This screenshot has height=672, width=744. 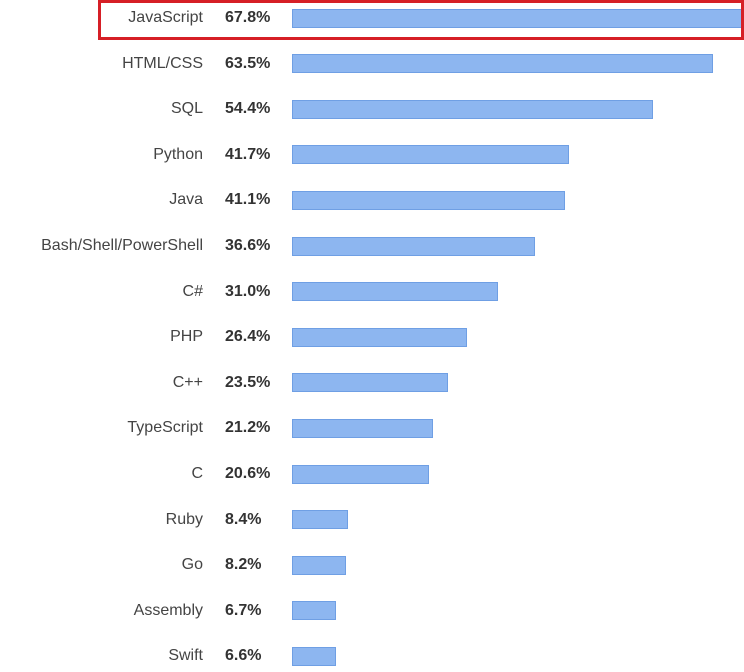 What do you see at coordinates (248, 291) in the screenshot?
I see `value-label: 31.0%` at bounding box center [248, 291].